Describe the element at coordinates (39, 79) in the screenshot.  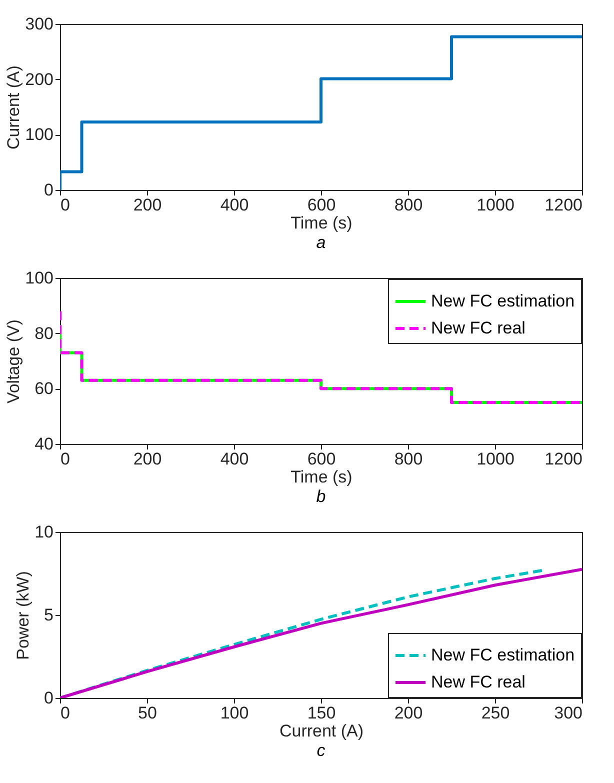
I see `y-tick-label: 200` at that location.